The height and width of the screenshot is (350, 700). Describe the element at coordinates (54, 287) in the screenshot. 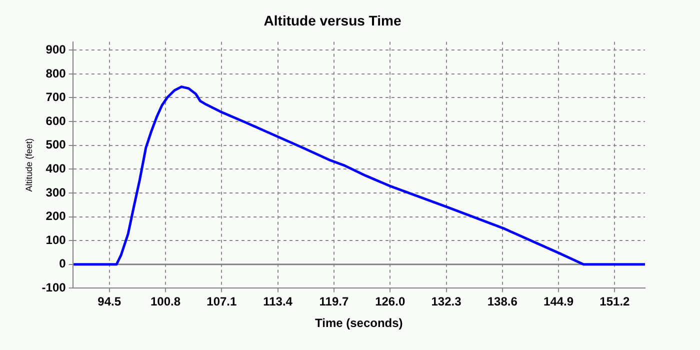

I see `y-tick-label: -100` at that location.